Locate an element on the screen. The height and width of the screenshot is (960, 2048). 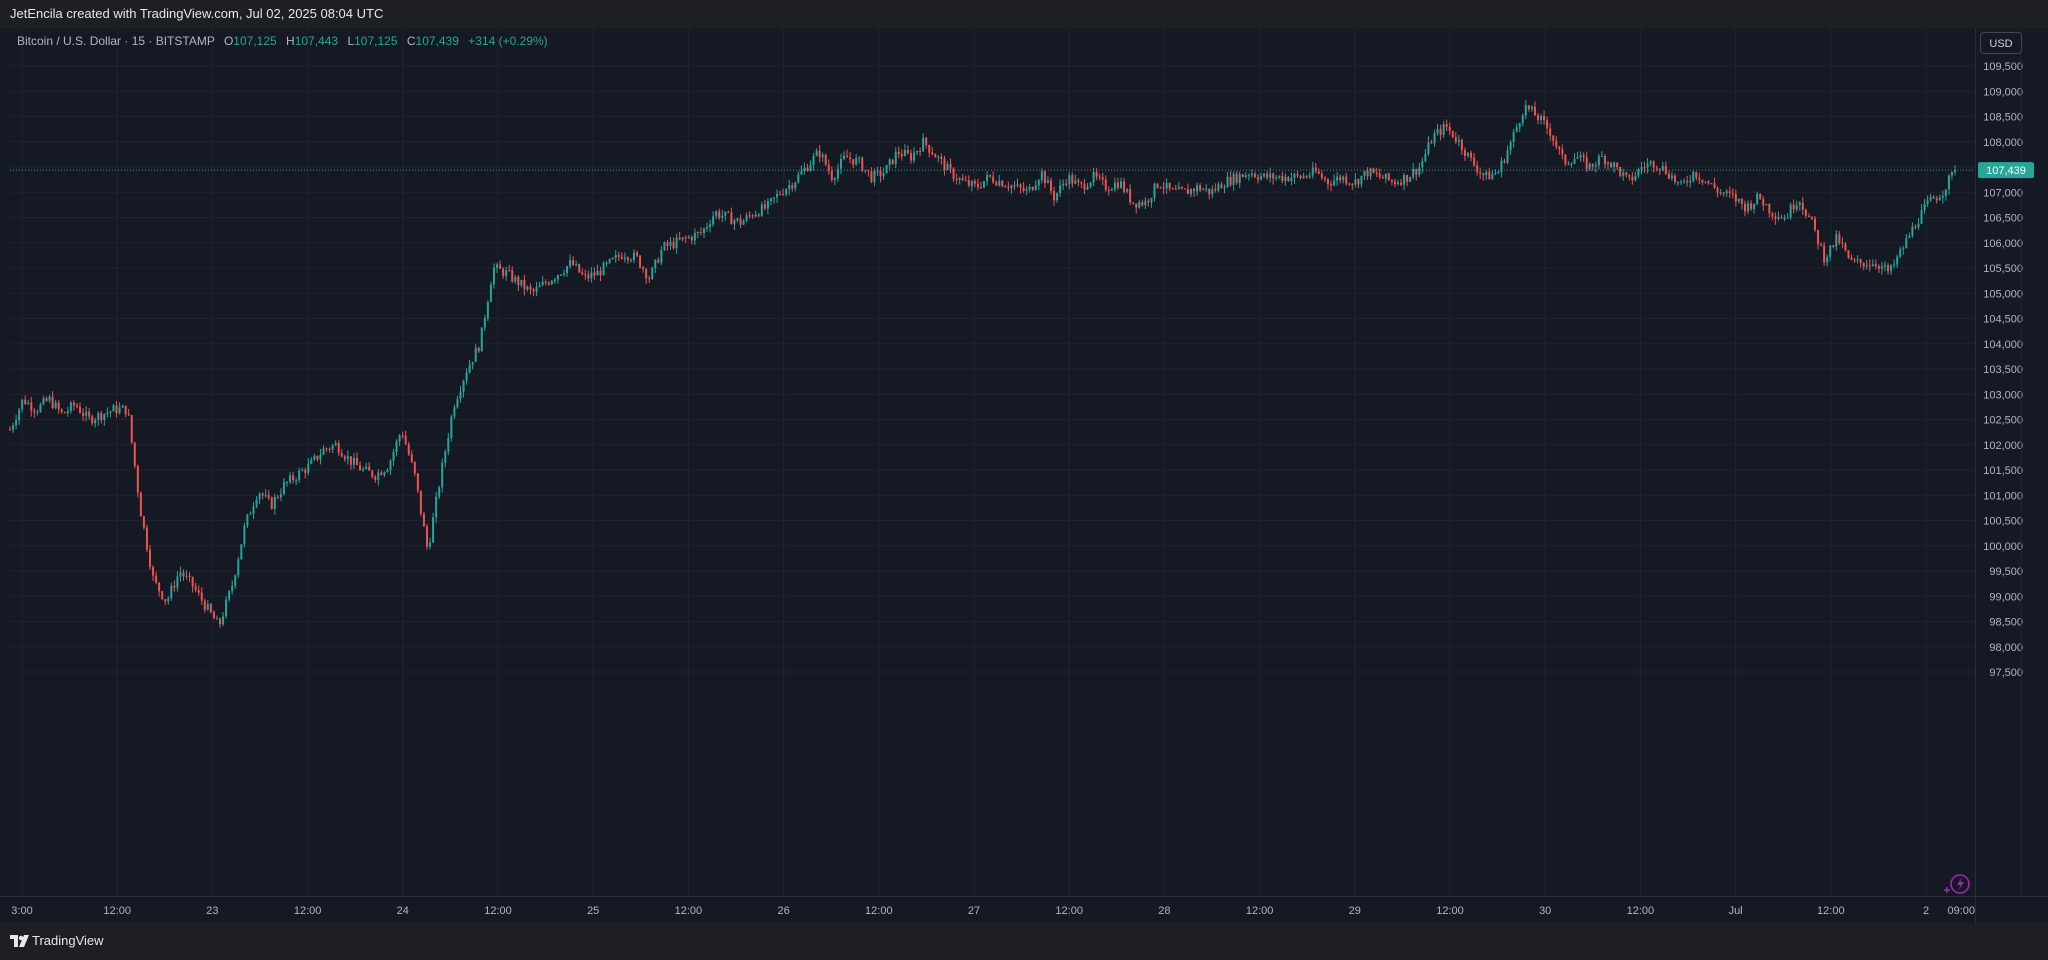
x-tick-label: 24 is located at coordinates (403, 911).